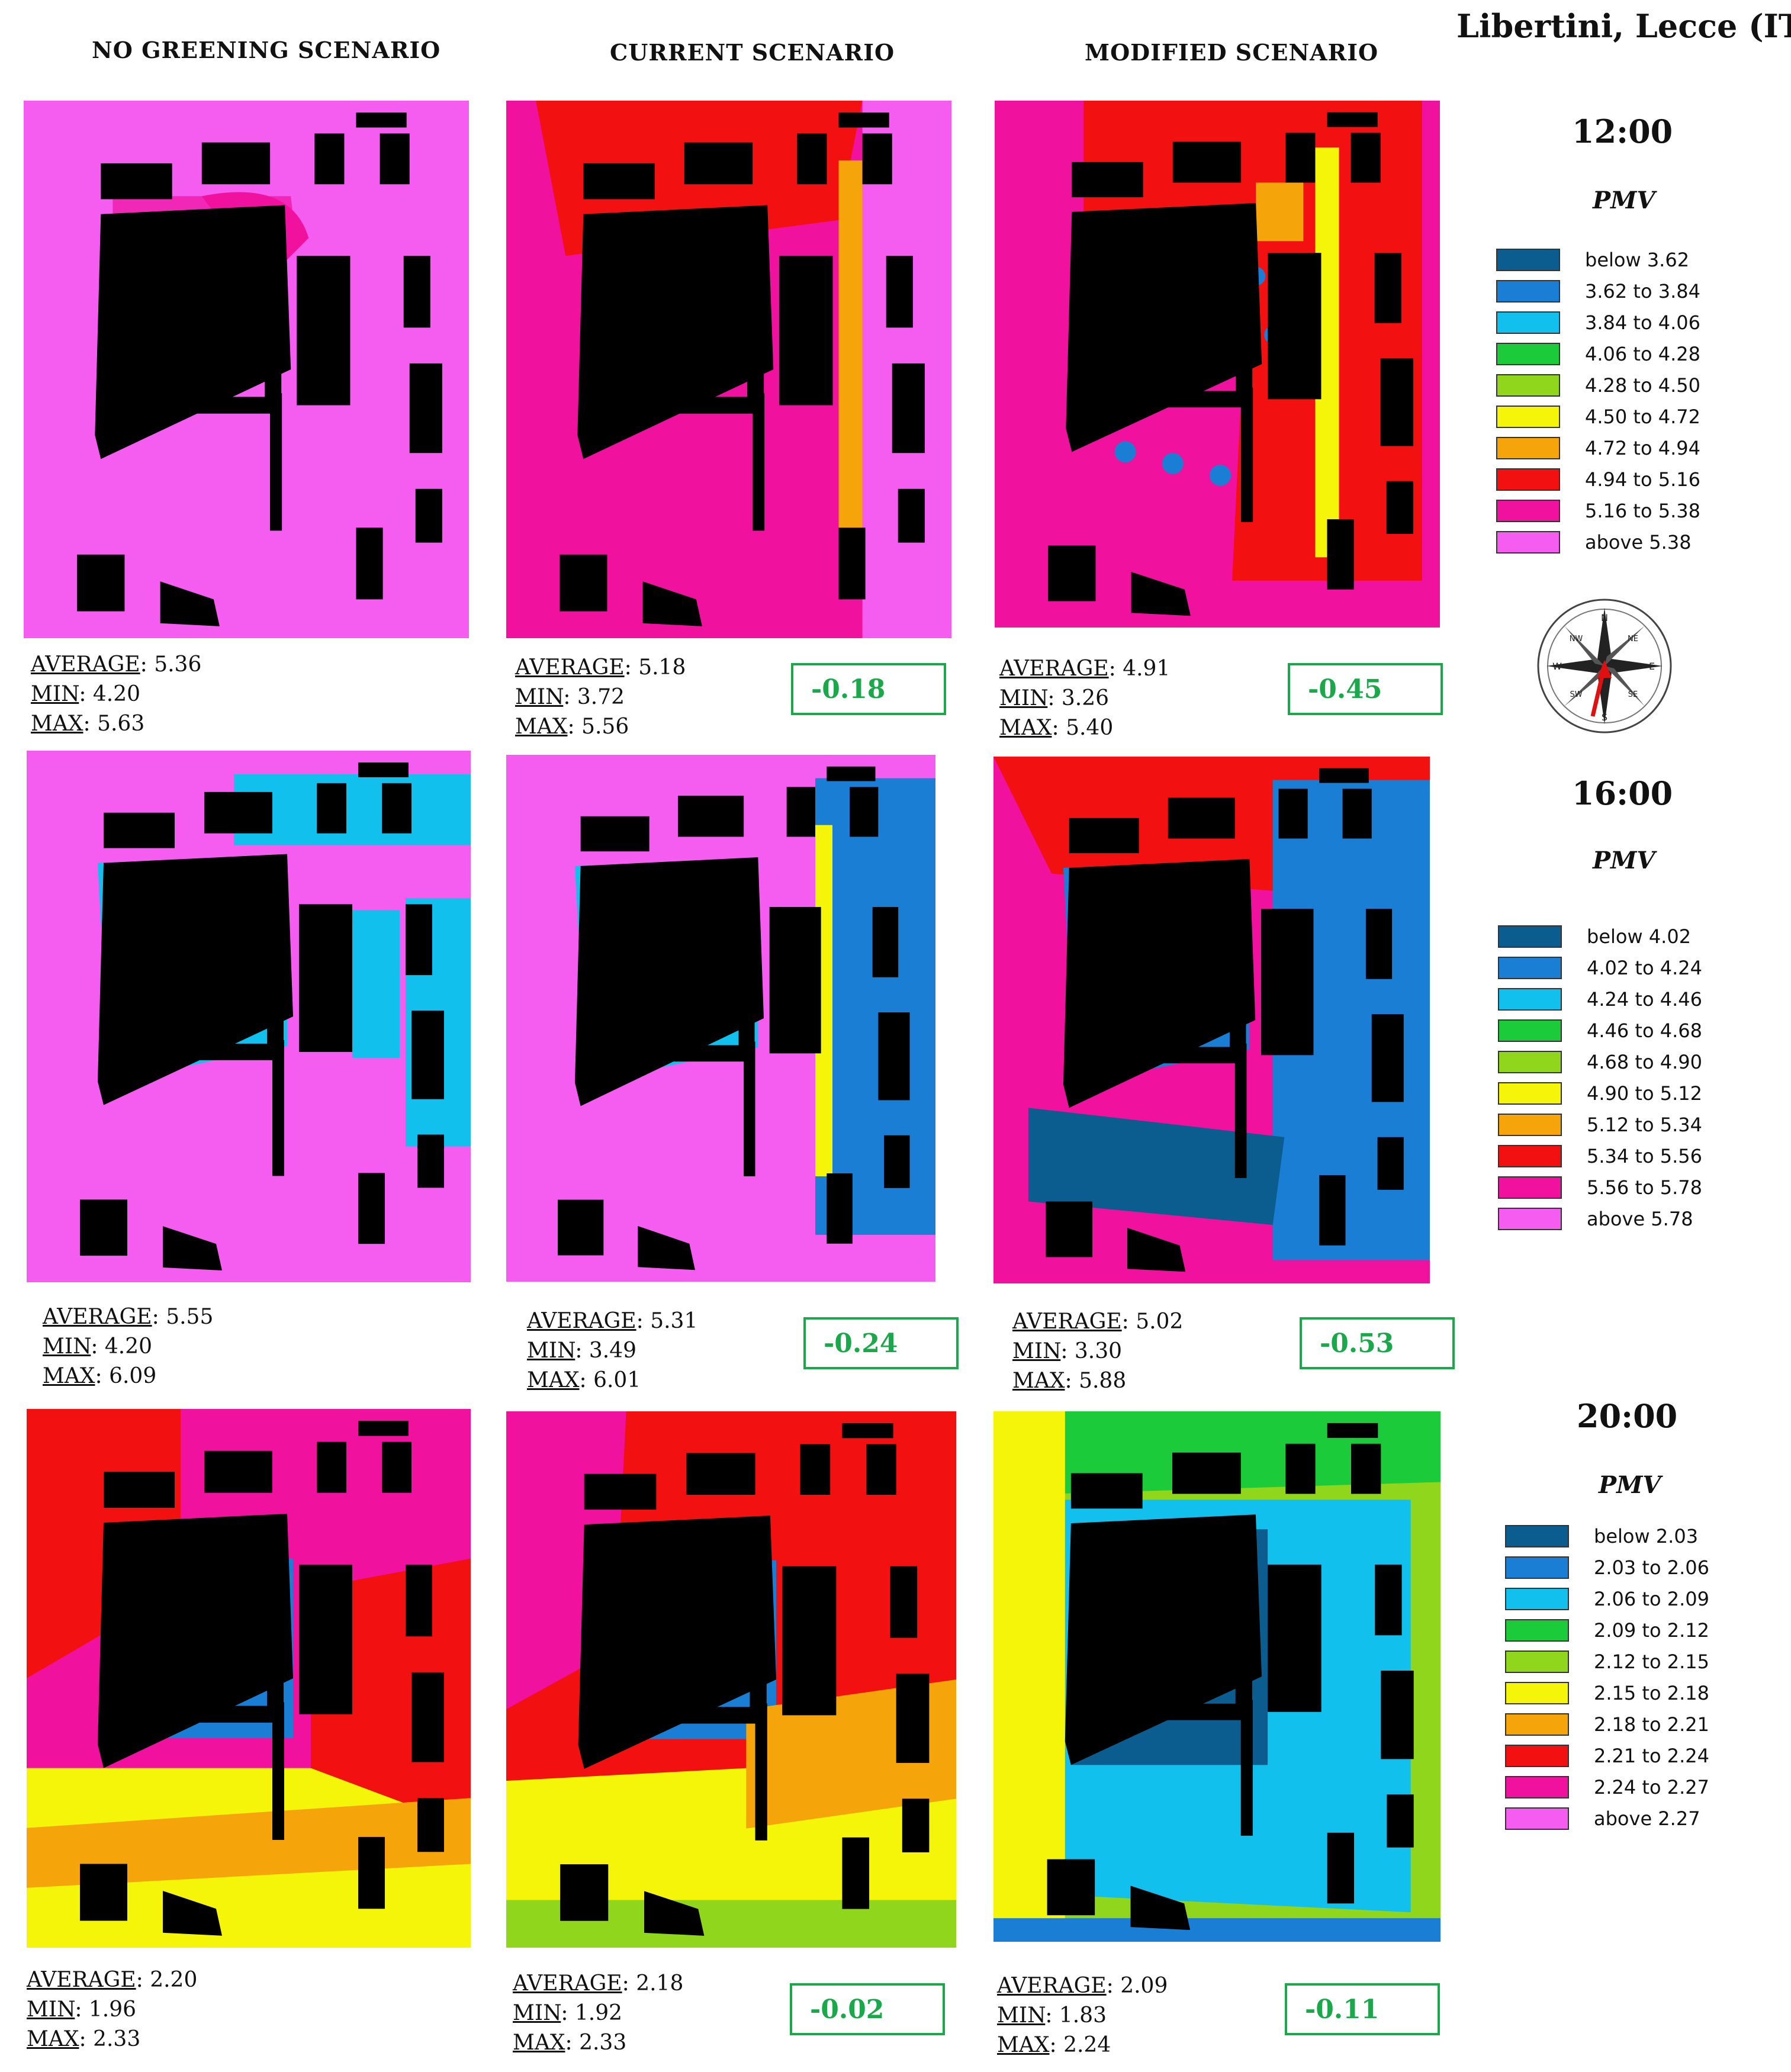 This screenshot has height=2072, width=1791. What do you see at coordinates (1605, 666) in the screenshot?
I see `compass-icon: N S W E NW NE SW SE` at bounding box center [1605, 666].